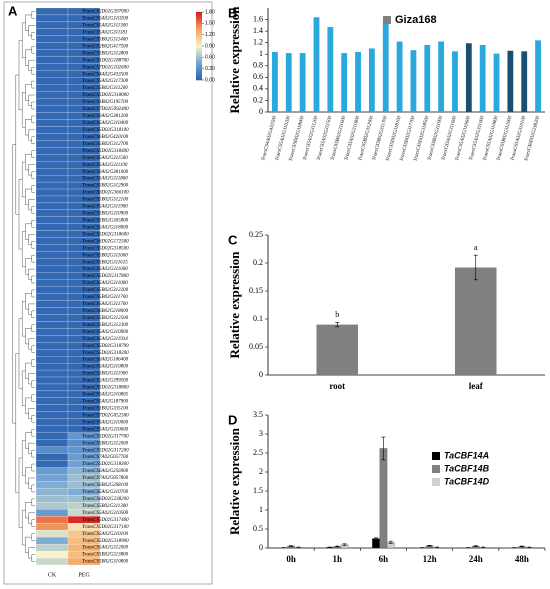  I want to click on x-tick-label: root, so click(337, 386).